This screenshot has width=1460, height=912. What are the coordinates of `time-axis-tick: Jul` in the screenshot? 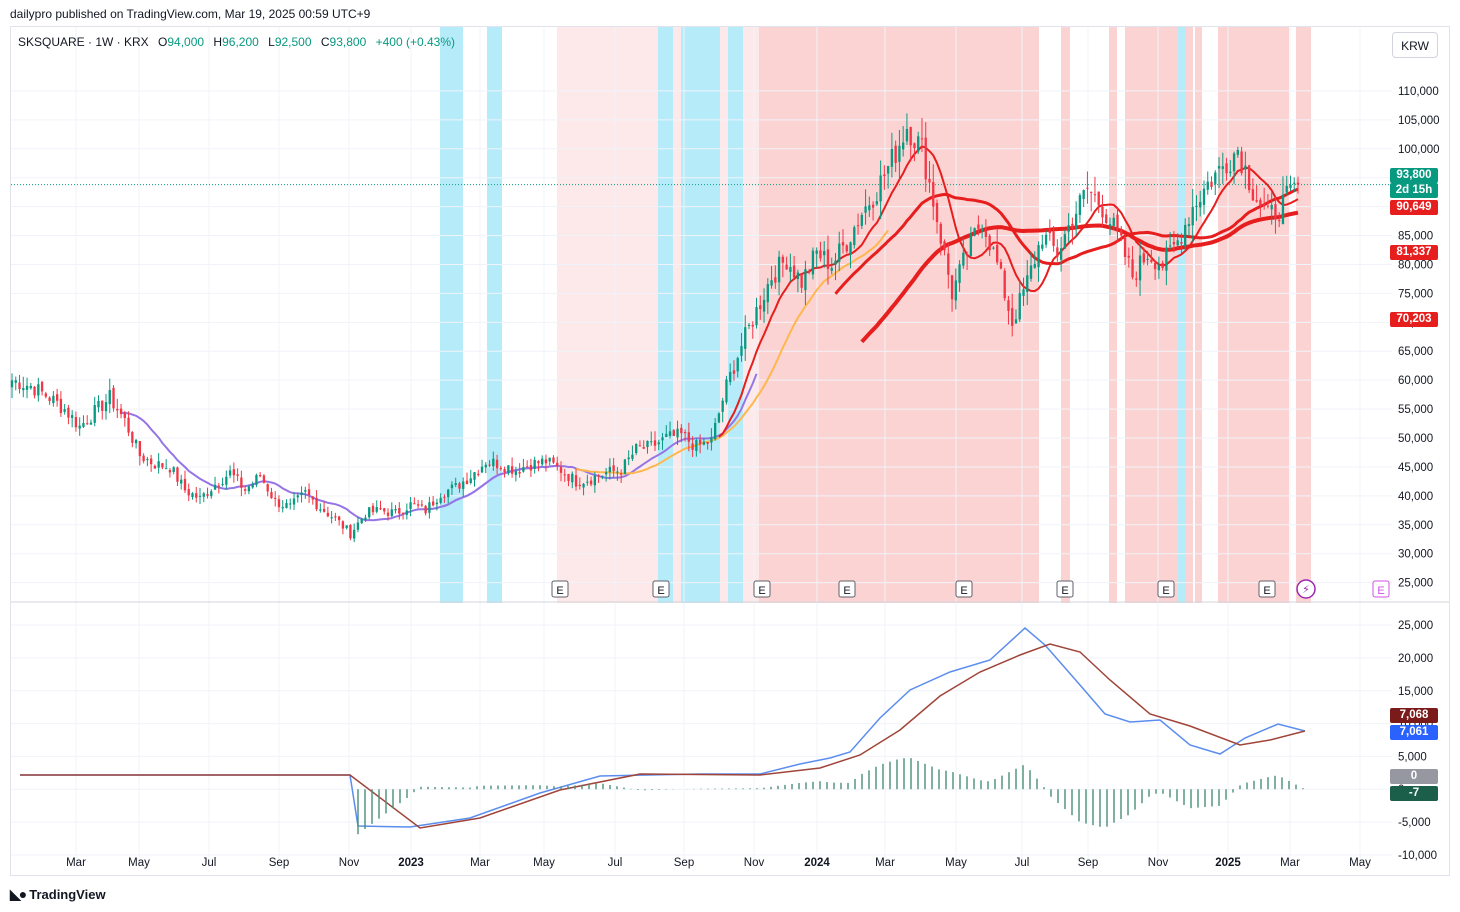 It's located at (209, 863).